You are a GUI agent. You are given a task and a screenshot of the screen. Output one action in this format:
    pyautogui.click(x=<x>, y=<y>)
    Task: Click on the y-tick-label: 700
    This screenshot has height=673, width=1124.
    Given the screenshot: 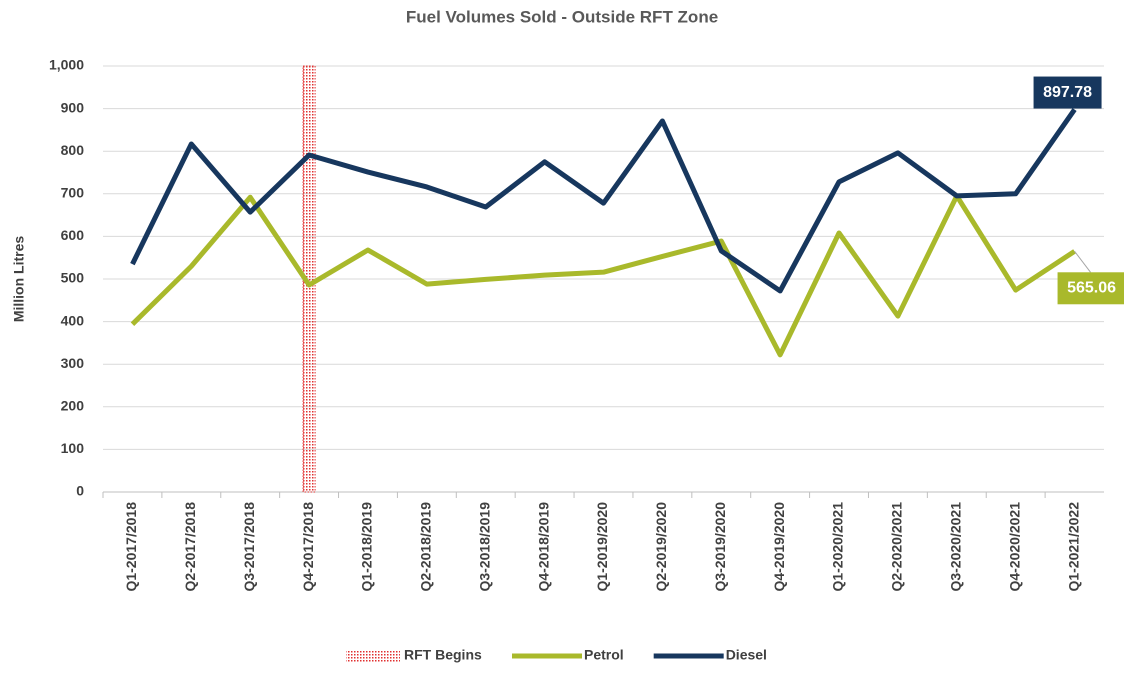 What is the action you would take?
    pyautogui.click(x=73, y=193)
    